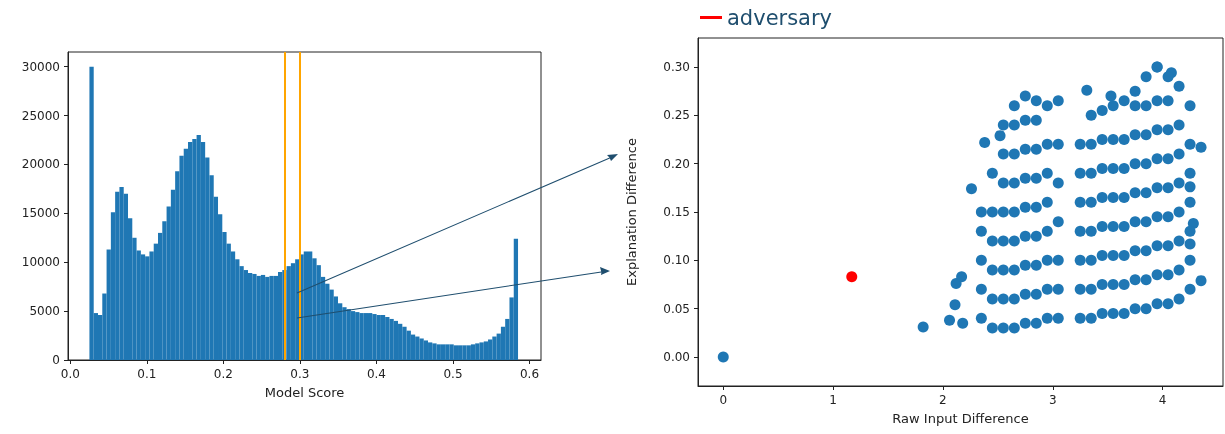  Describe the element at coordinates (40, 213) in the screenshot. I see `y-tick-label: 15000` at that location.